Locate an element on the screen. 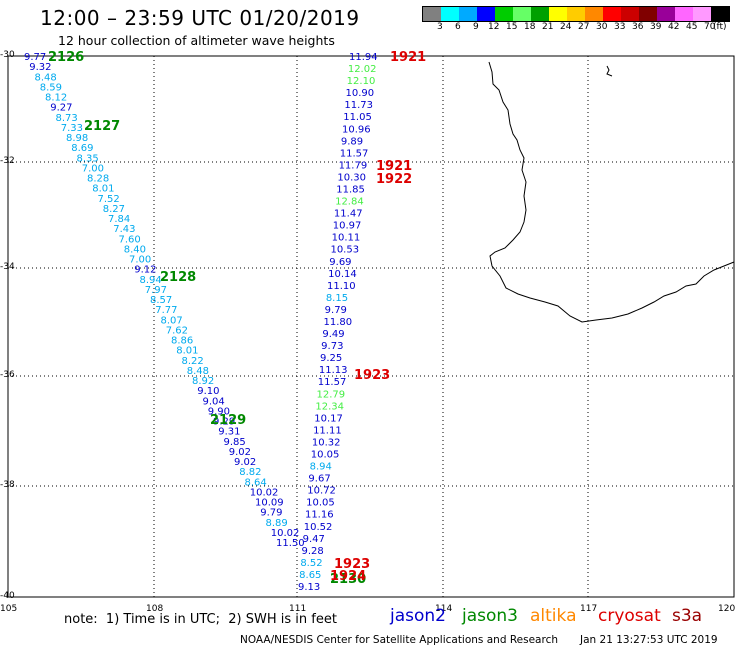 This screenshot has height=650, width=740. swh-value-left: 8.35 is located at coordinates (88, 158).